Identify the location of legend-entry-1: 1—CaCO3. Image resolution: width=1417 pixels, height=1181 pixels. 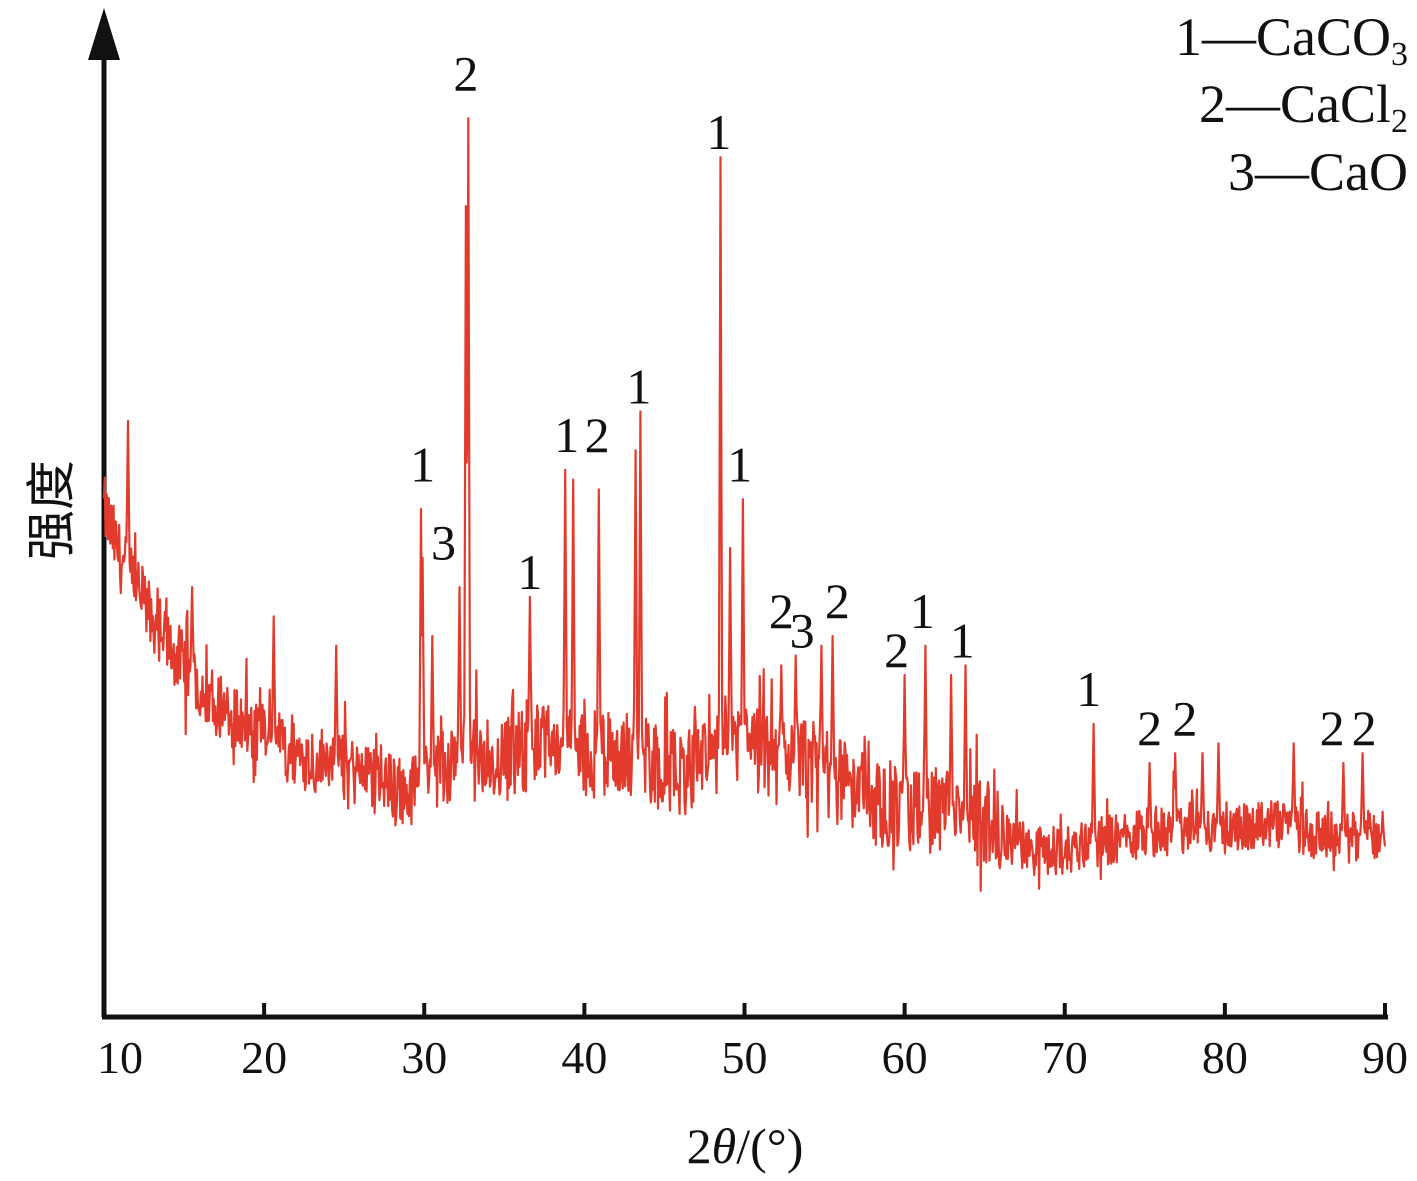
(1291, 40).